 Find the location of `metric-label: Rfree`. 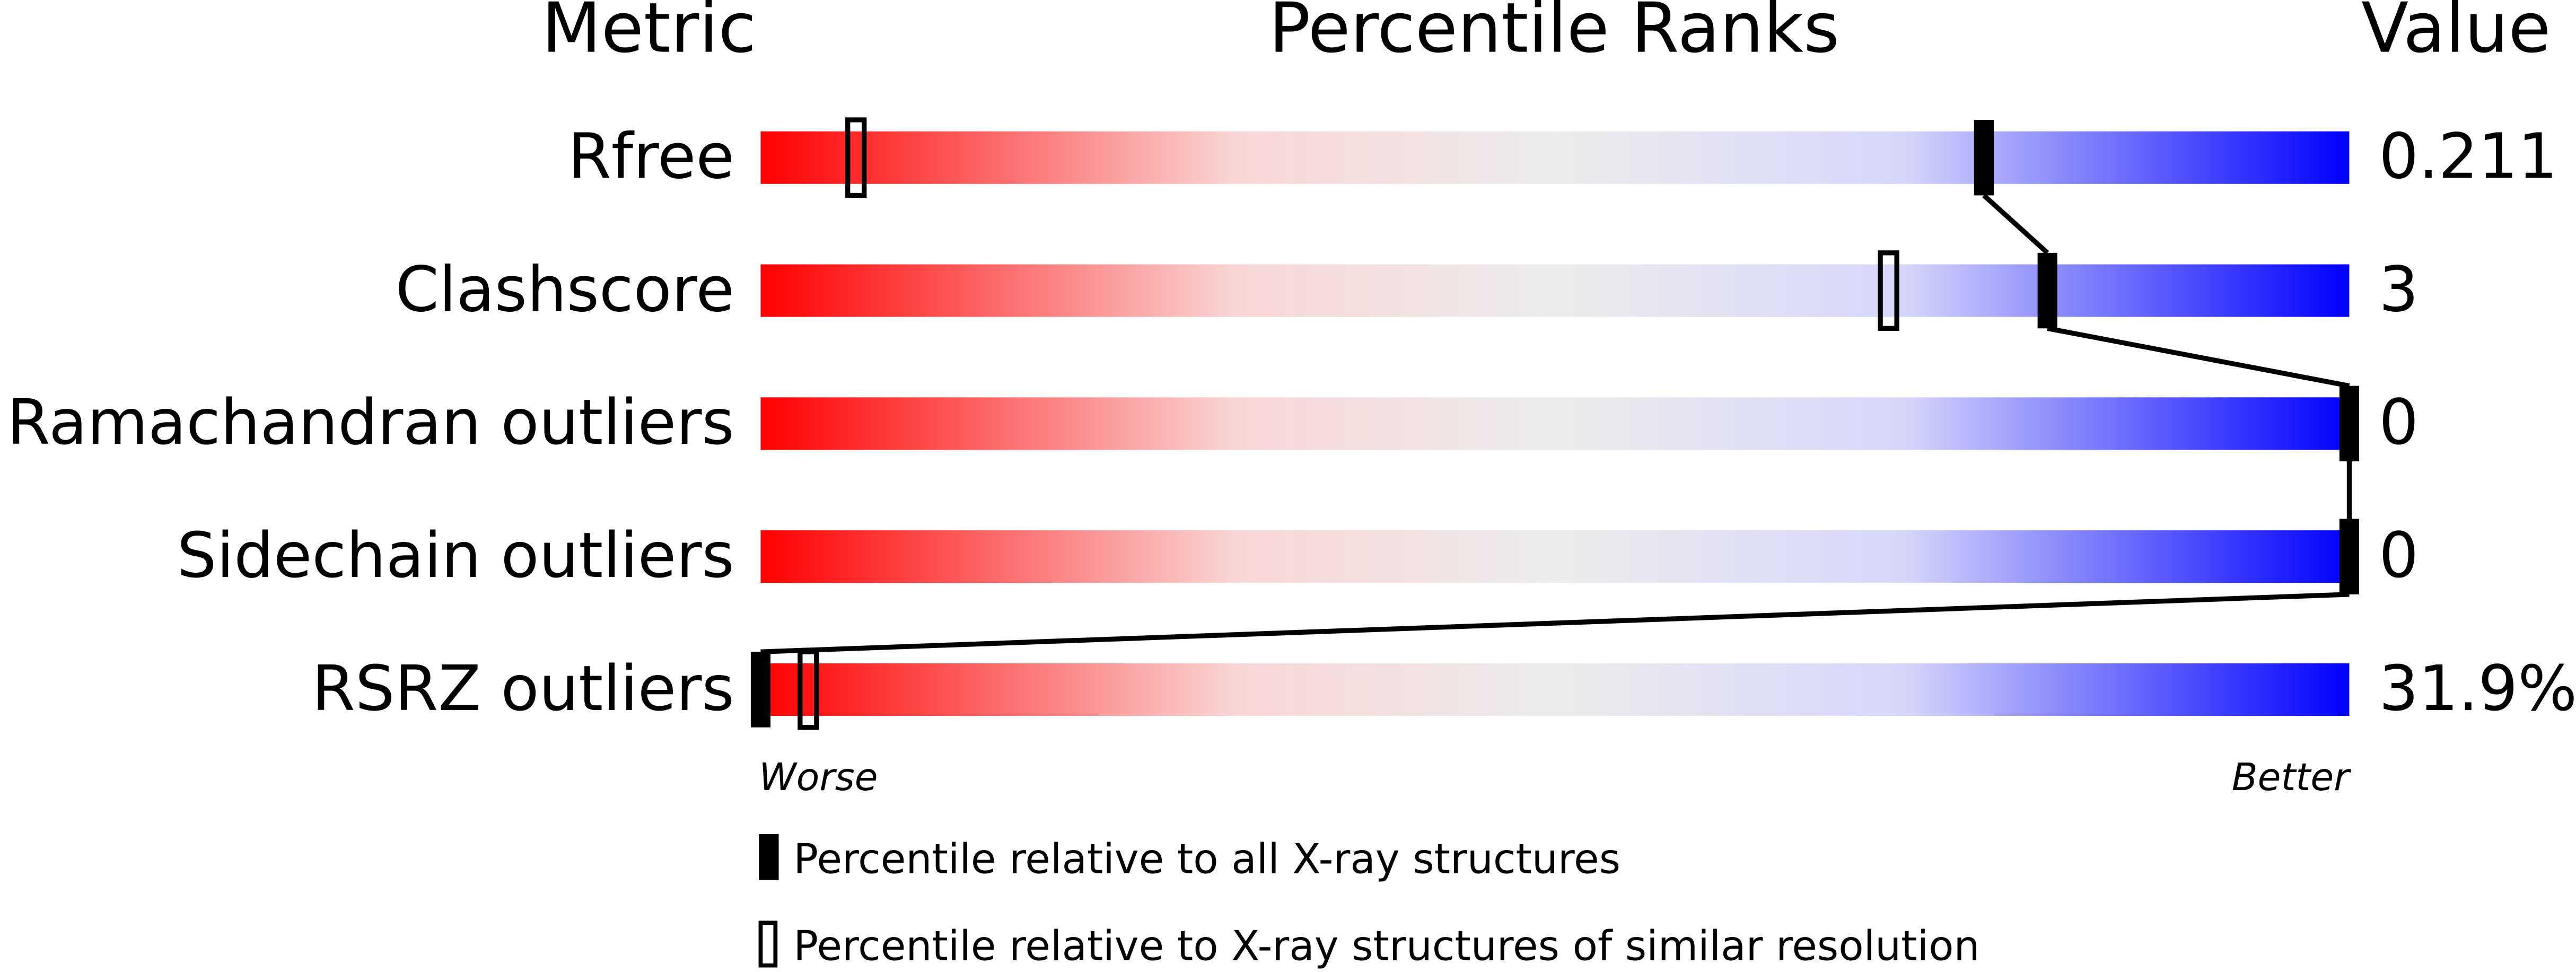

metric-label: Rfree is located at coordinates (651, 156).